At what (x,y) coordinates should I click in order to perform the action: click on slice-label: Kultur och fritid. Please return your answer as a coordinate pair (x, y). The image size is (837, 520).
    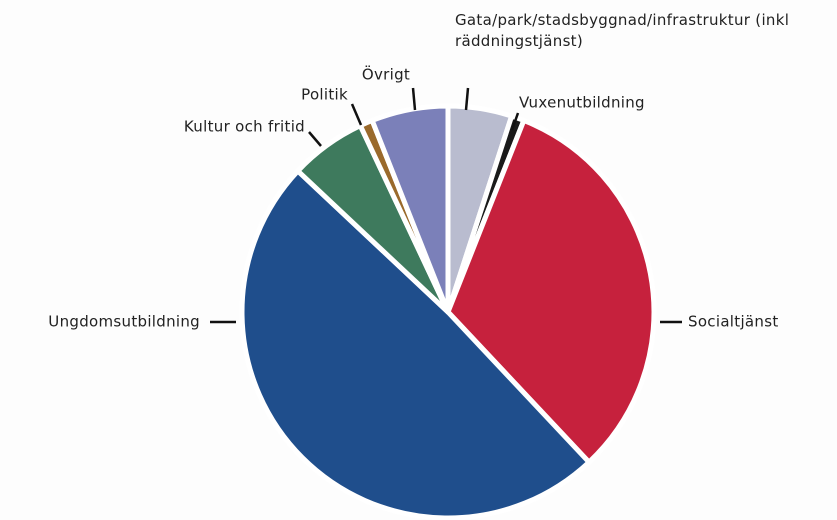
    Looking at the image, I should click on (244, 127).